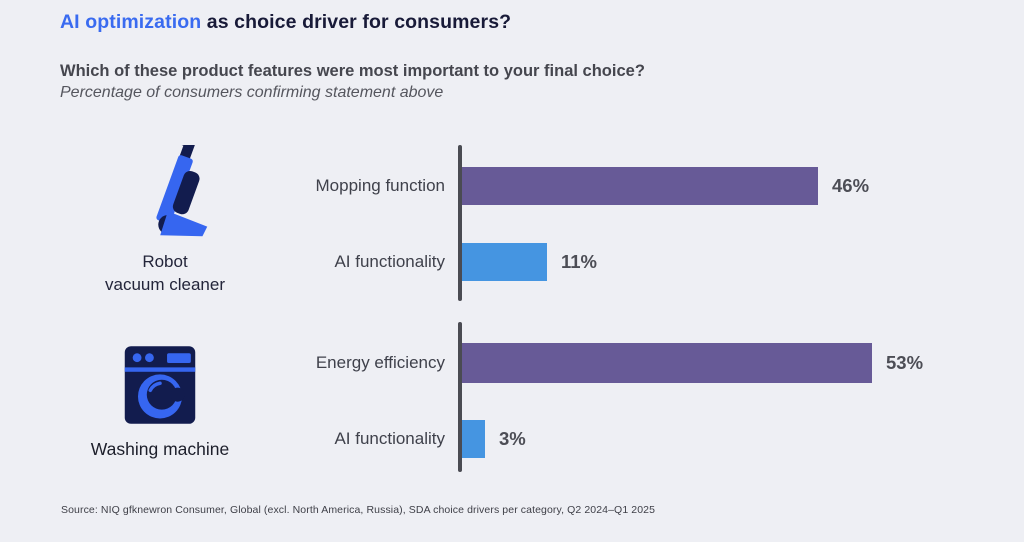 The image size is (1024, 542). I want to click on value-label: 3%, so click(512, 438).